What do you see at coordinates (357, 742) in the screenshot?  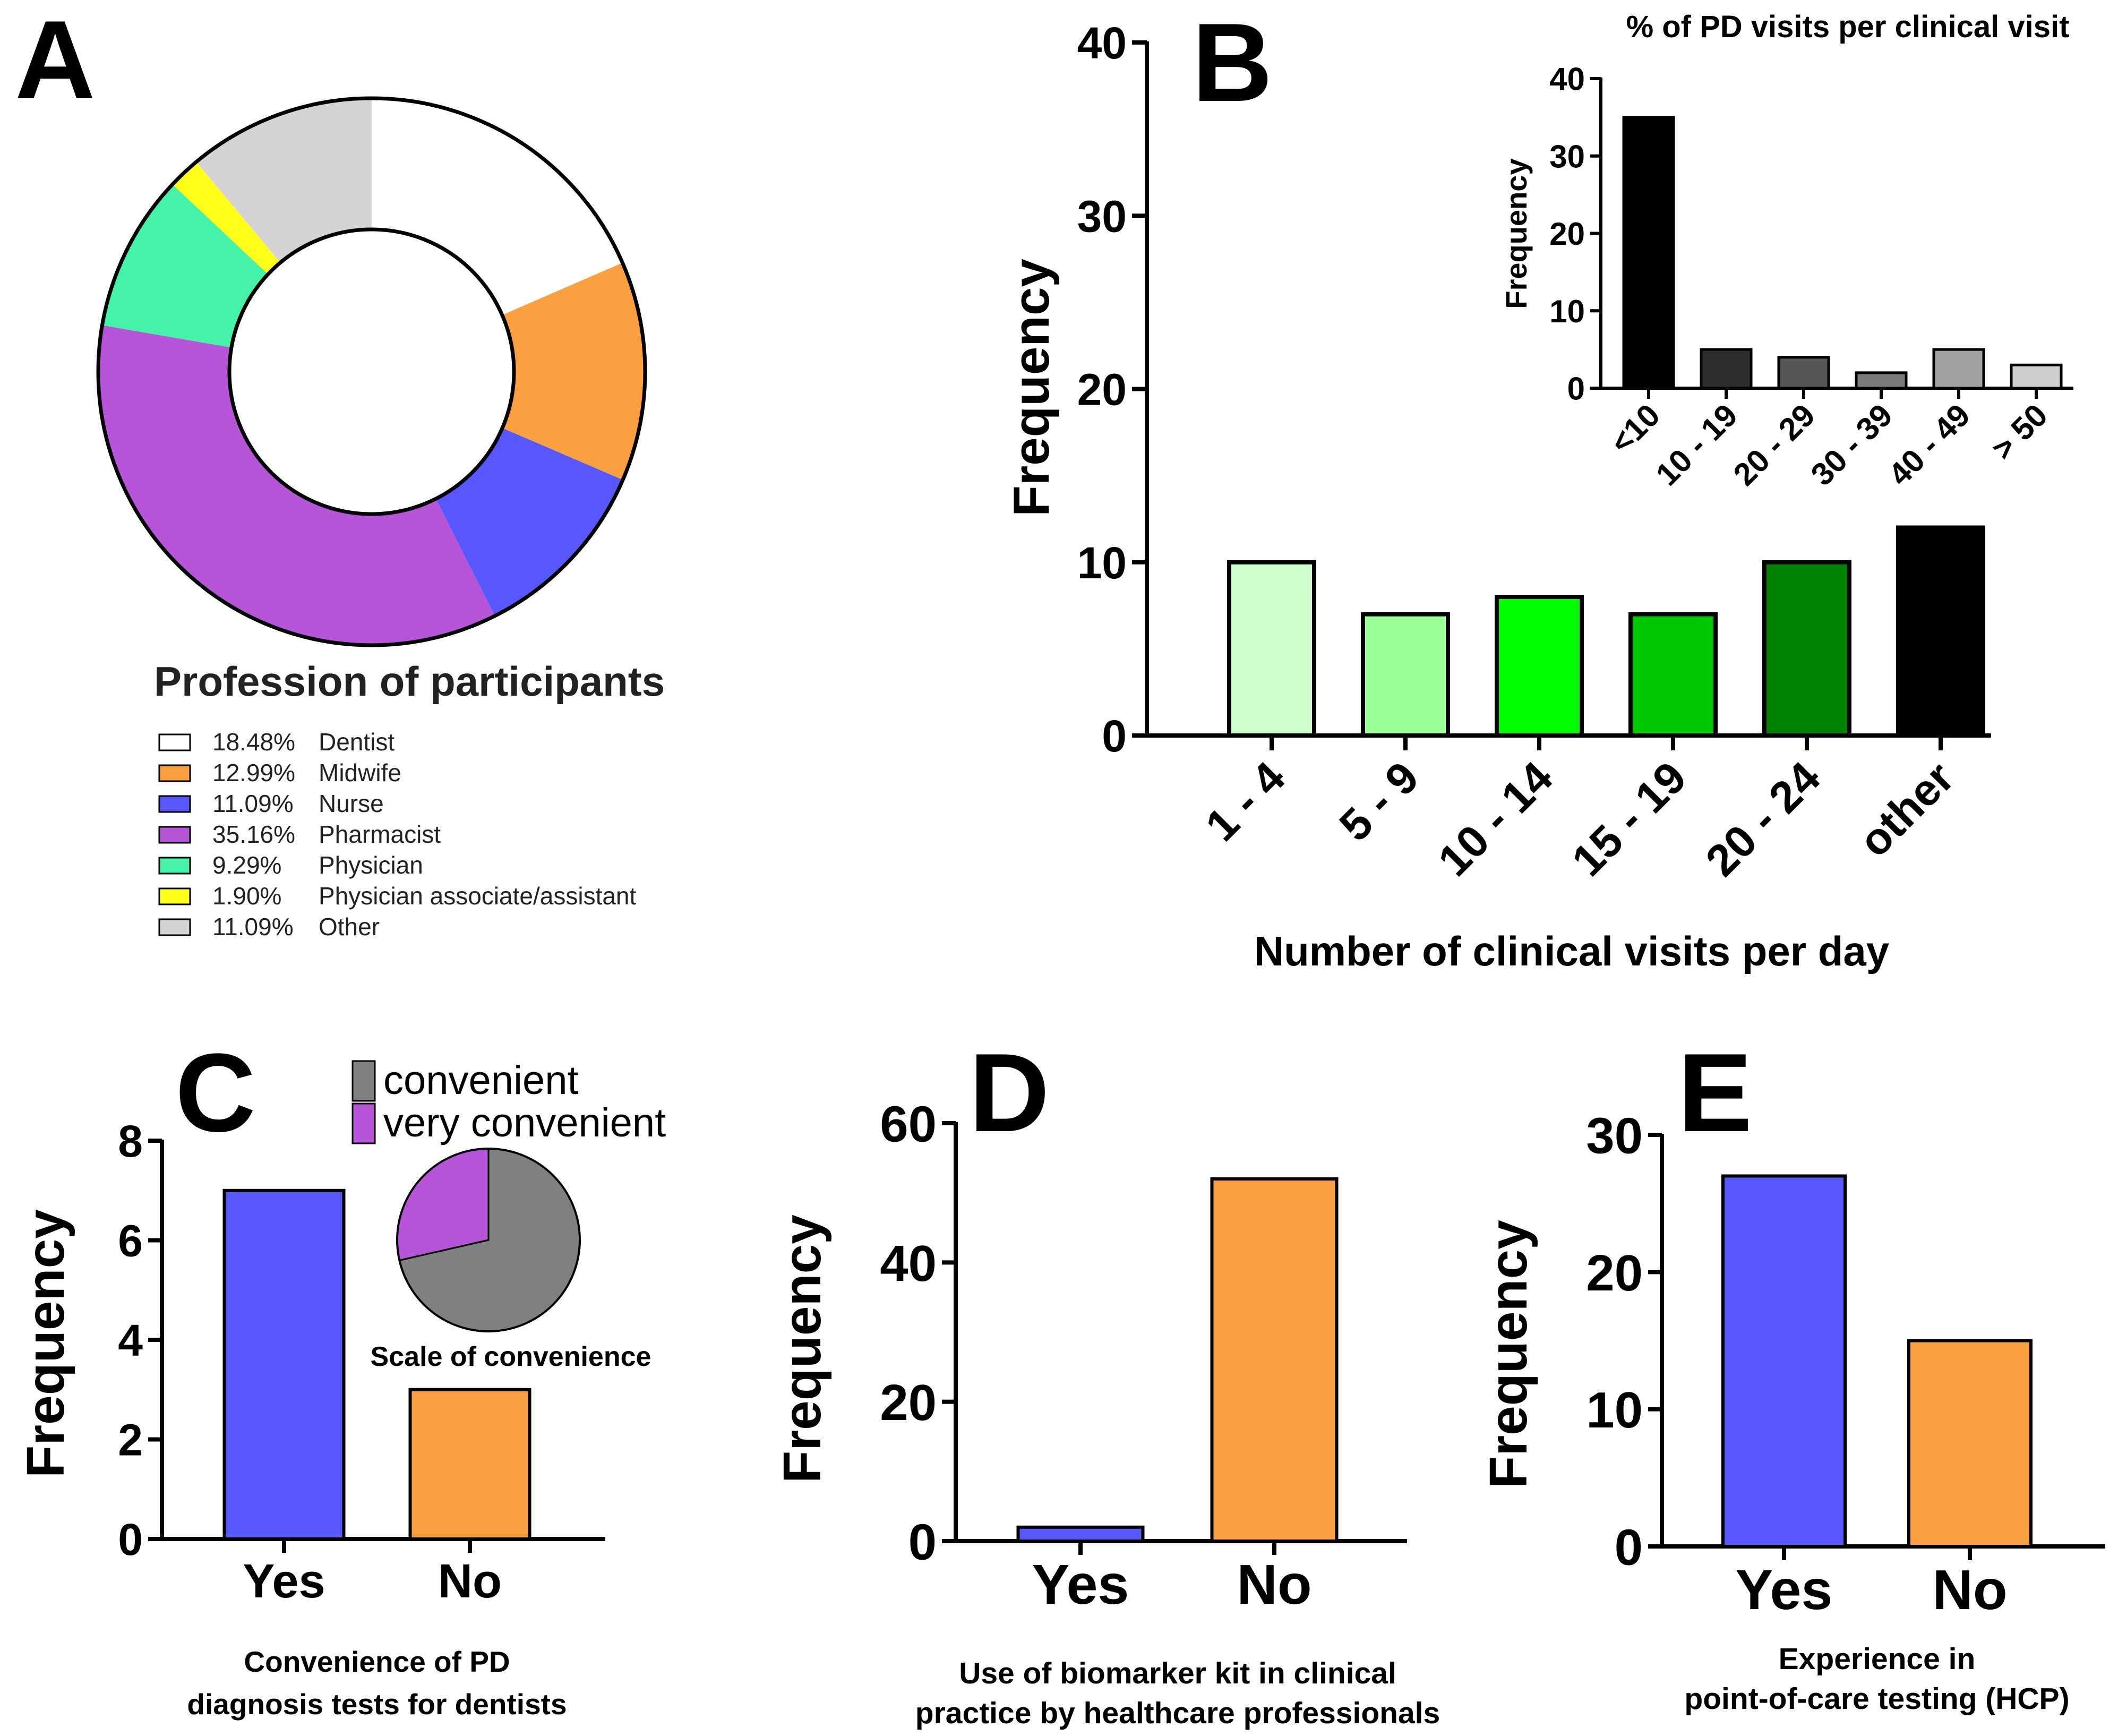 I see `legend-label: Dentist` at bounding box center [357, 742].